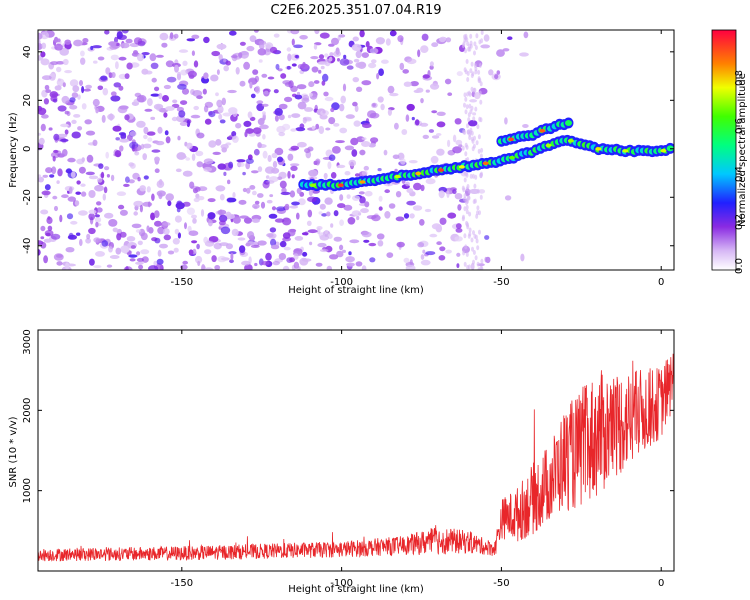 The image size is (750, 600). Describe the element at coordinates (568, 123) in the screenshot. I see `ridge-blob` at that location.